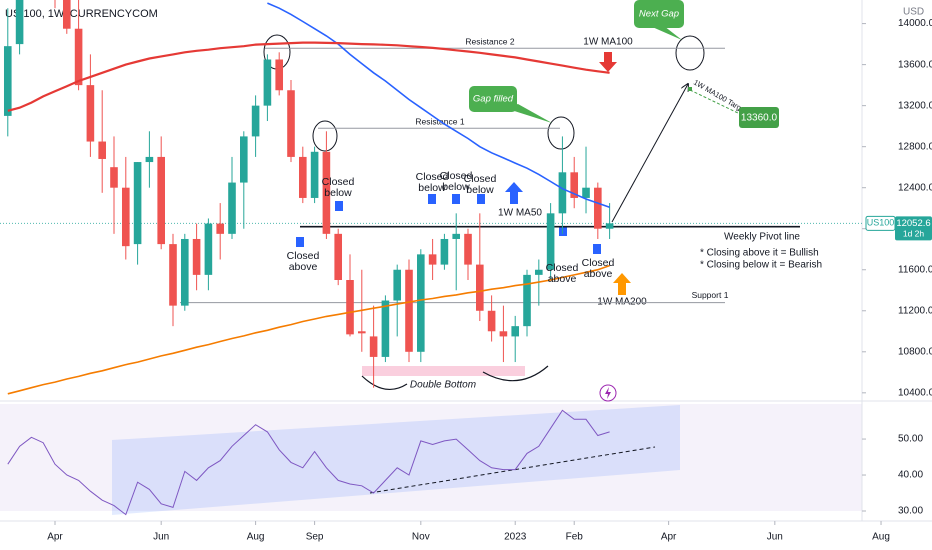  I want to click on callout-text: Gap filled, so click(493, 99).